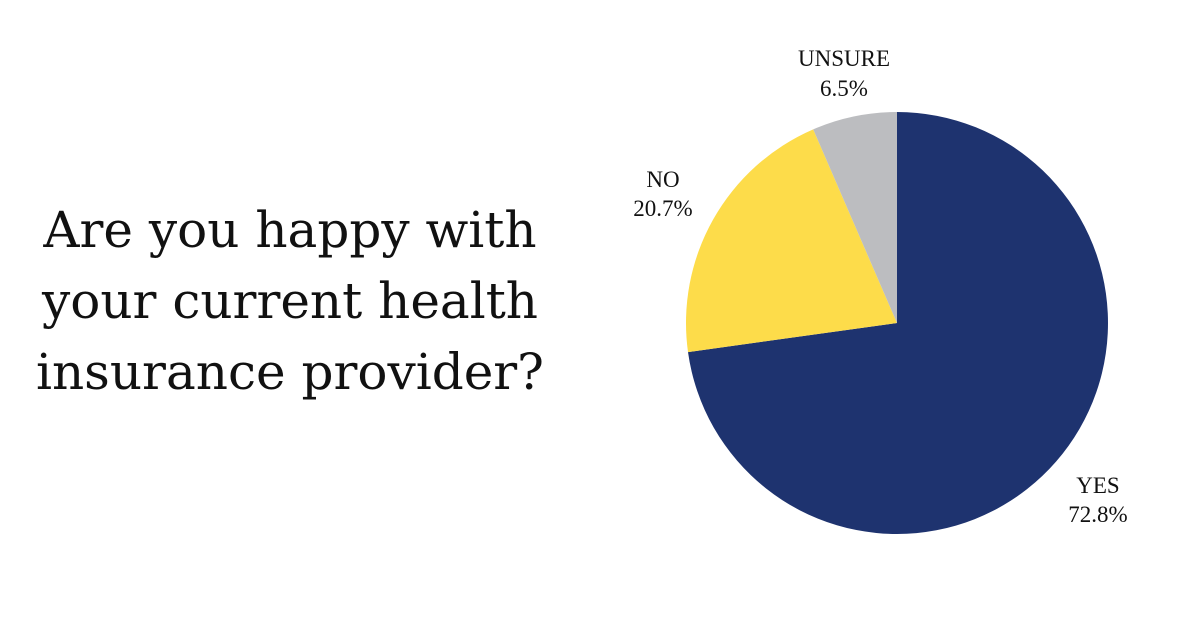 The height and width of the screenshot is (630, 1200). I want to click on question-line-3: insurance provider?, so click(289, 372).